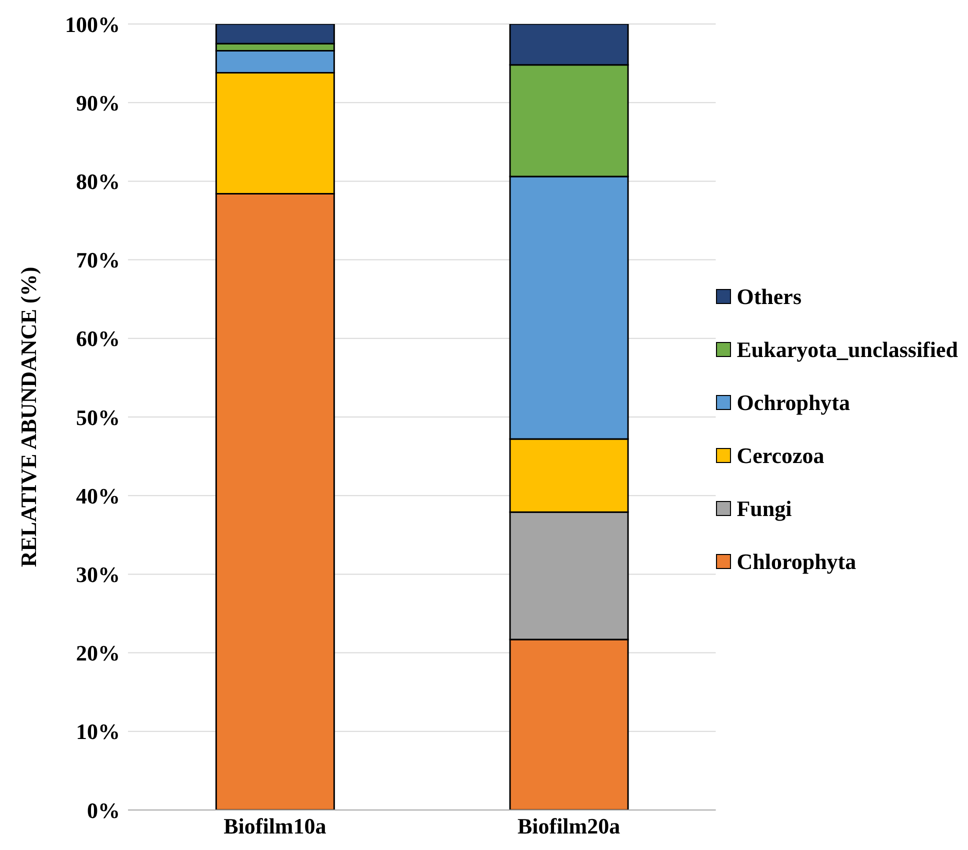 The height and width of the screenshot is (850, 968). What do you see at coordinates (98, 575) in the screenshot?
I see `y-tick-label: 30%` at bounding box center [98, 575].